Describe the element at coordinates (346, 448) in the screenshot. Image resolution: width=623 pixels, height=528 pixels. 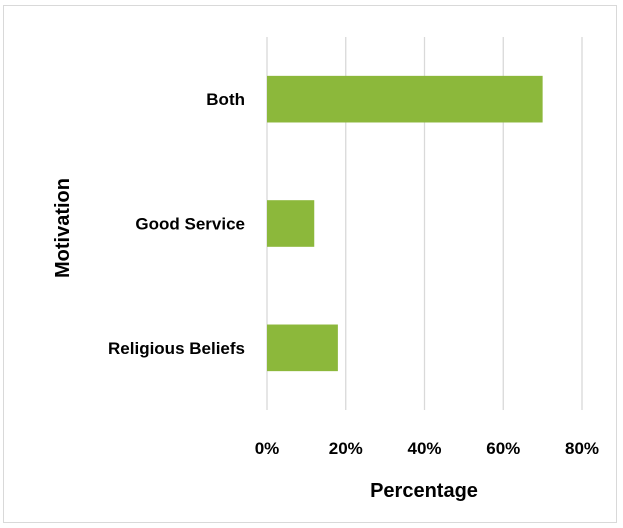
I see `x-tick-label: 20%` at that location.